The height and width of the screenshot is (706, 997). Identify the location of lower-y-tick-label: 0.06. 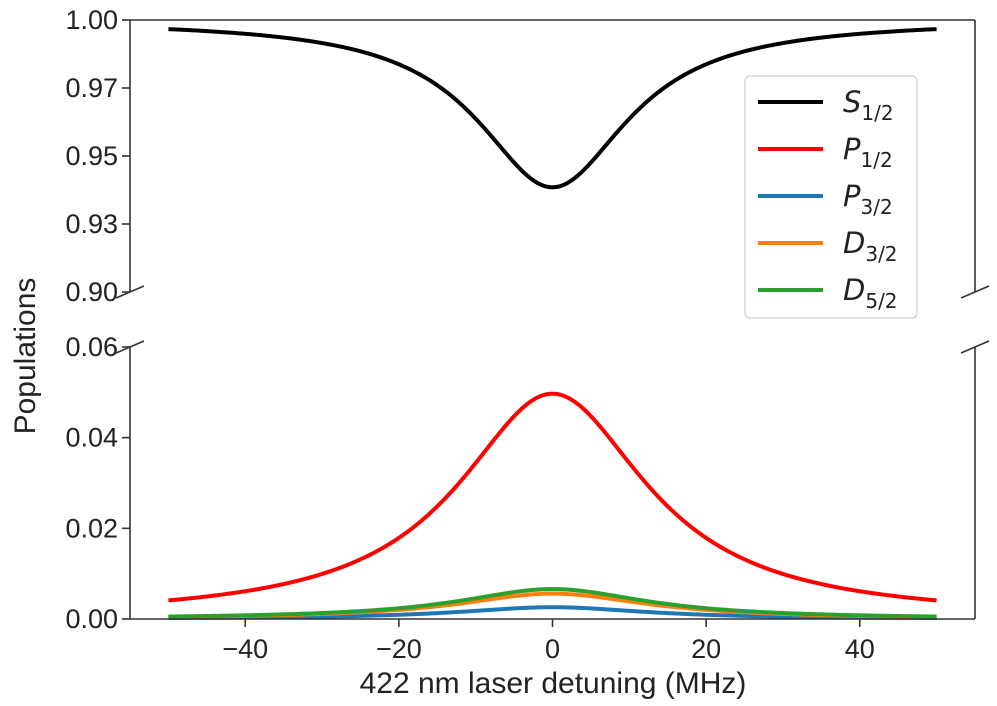
(91, 347).